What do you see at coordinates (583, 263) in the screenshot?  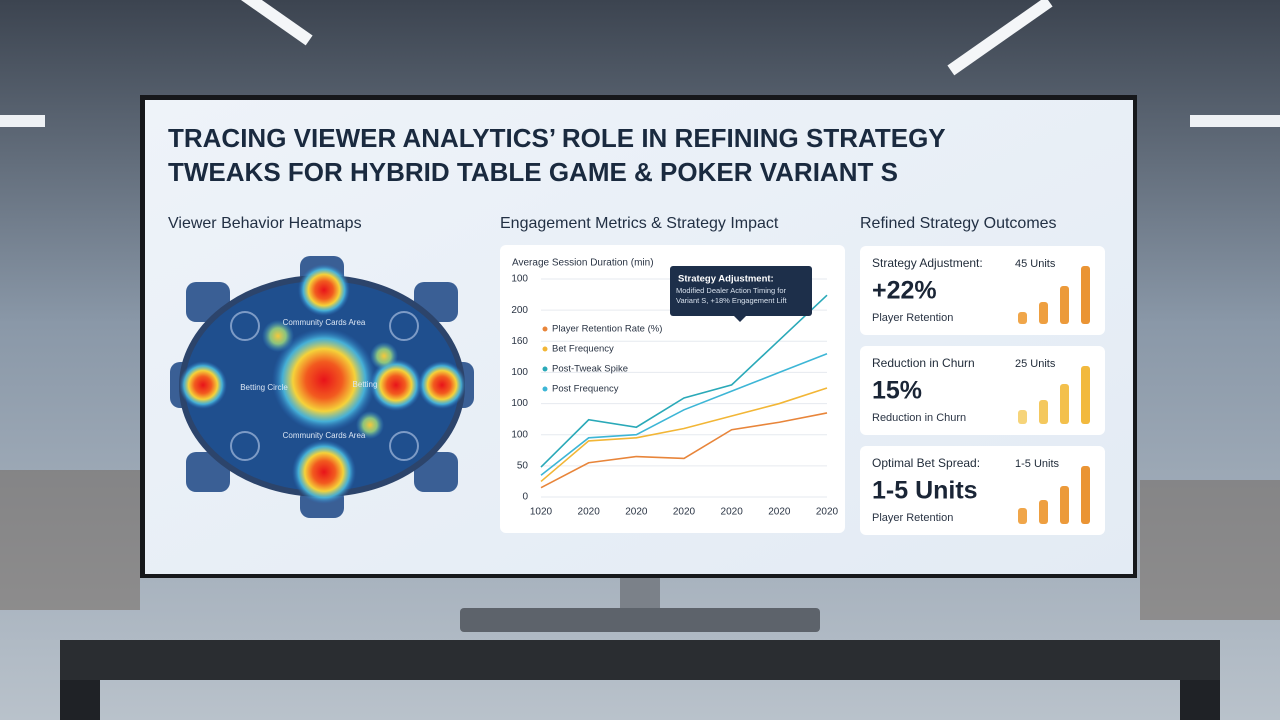 I see `chart-title: Average Session Duration (min)` at bounding box center [583, 263].